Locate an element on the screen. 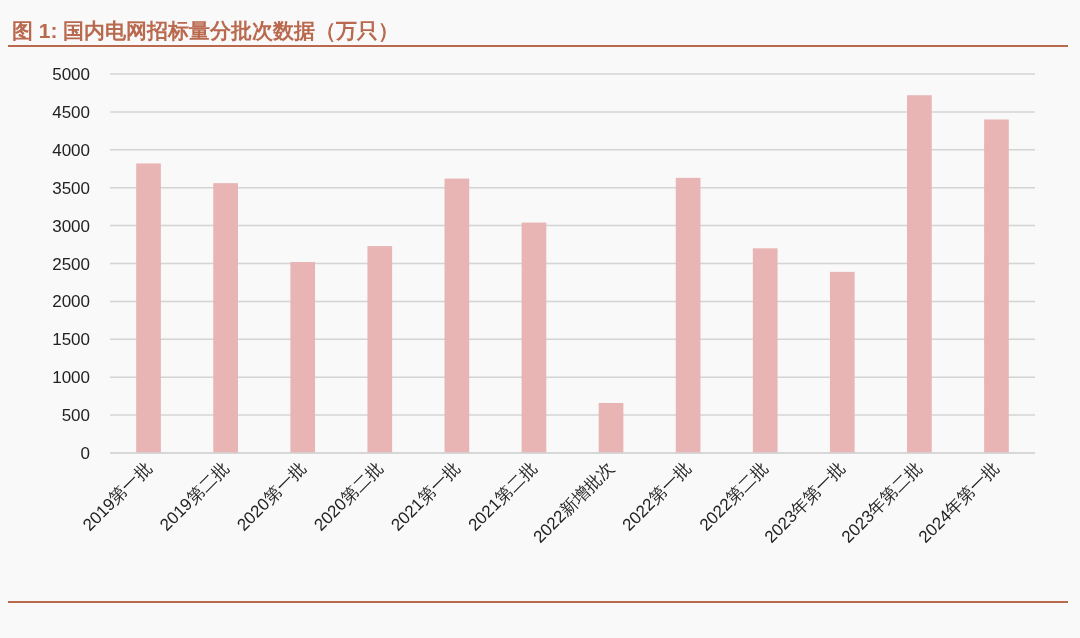 The height and width of the screenshot is (638, 1080). y-tick-label: 3500 is located at coordinates (71, 188).